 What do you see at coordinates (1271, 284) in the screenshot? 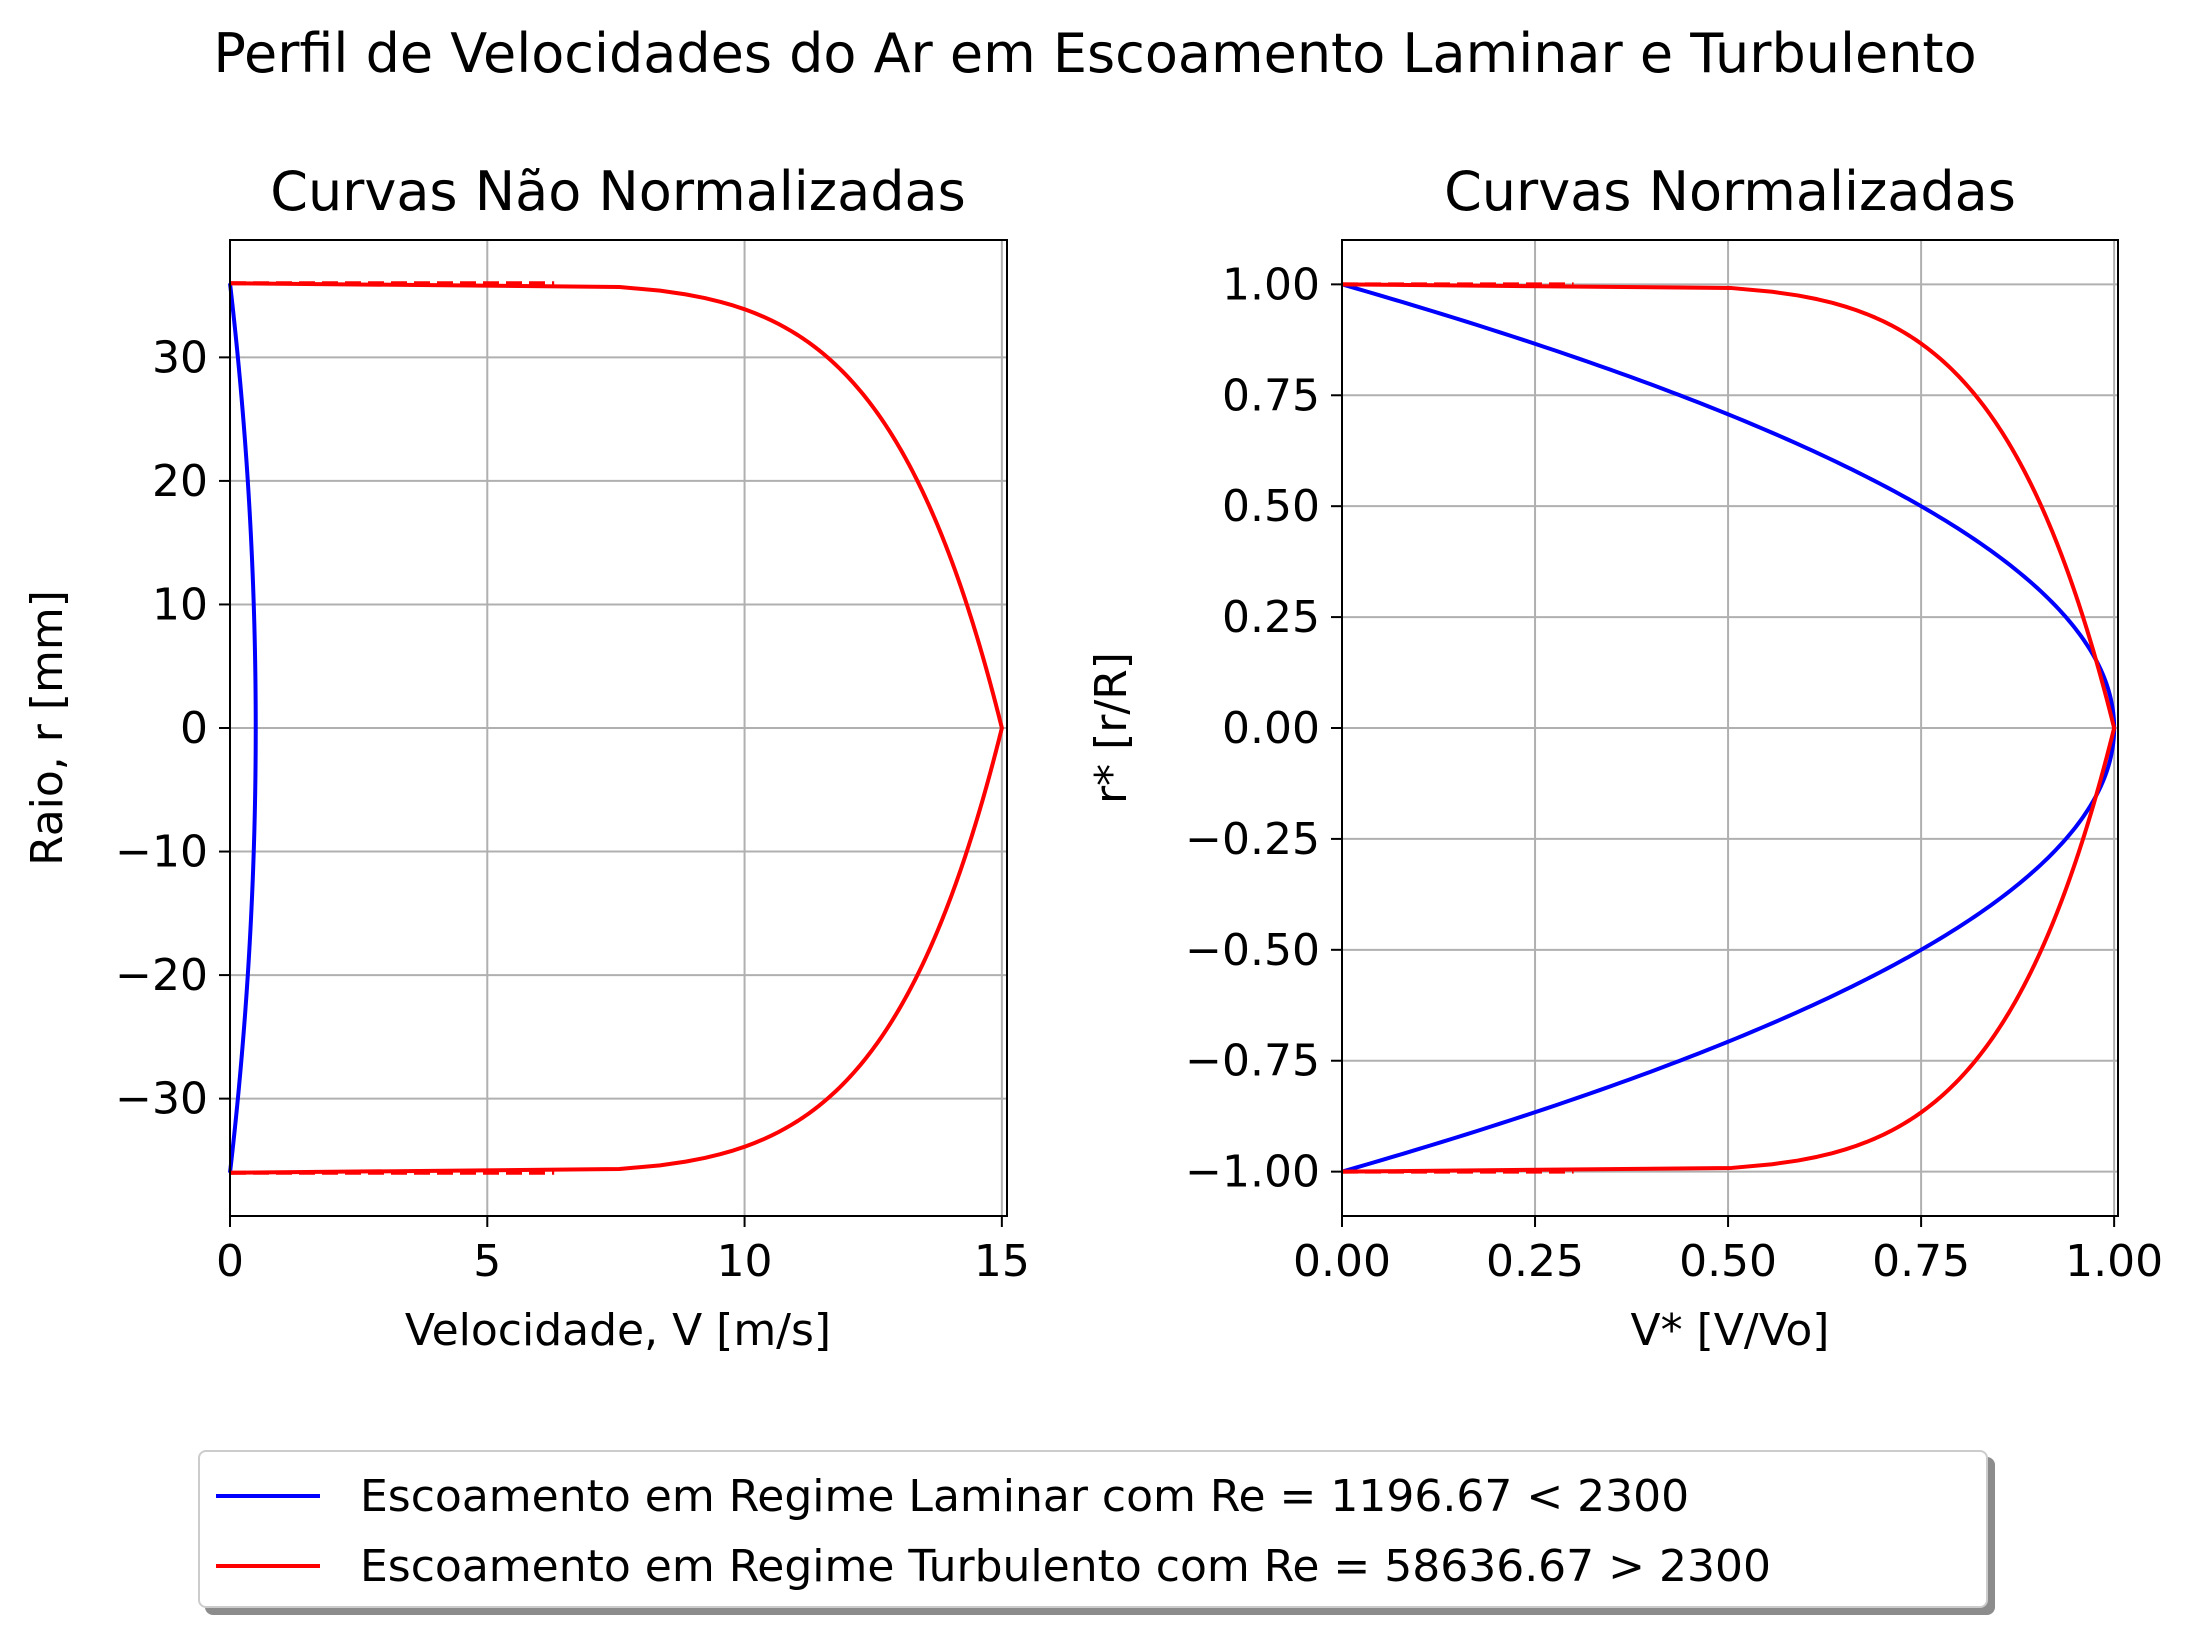
I see `y-tick-label: 1.00` at bounding box center [1271, 284].